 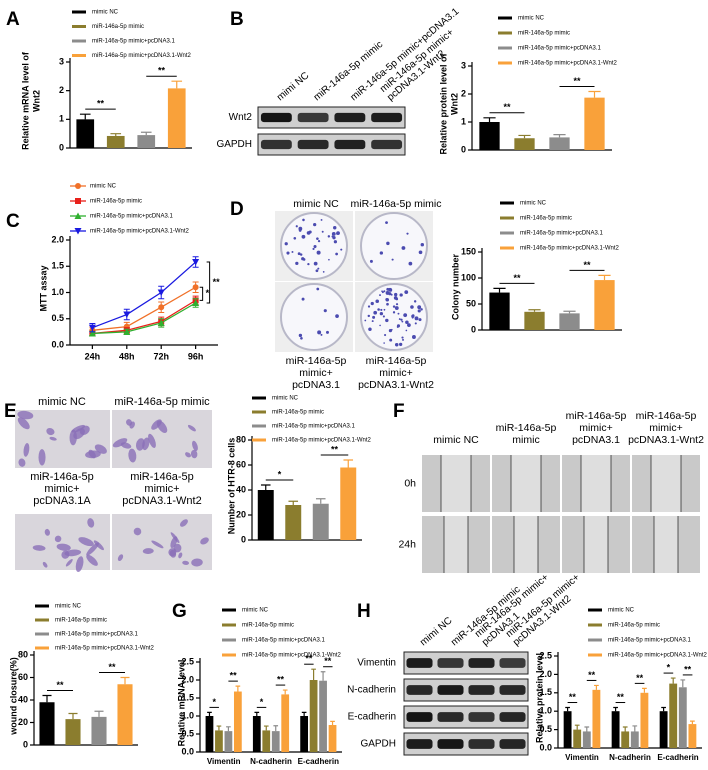 What do you see at coordinates (61, 61) in the screenshot?
I see `y-tick-label: 3` at bounding box center [61, 61].